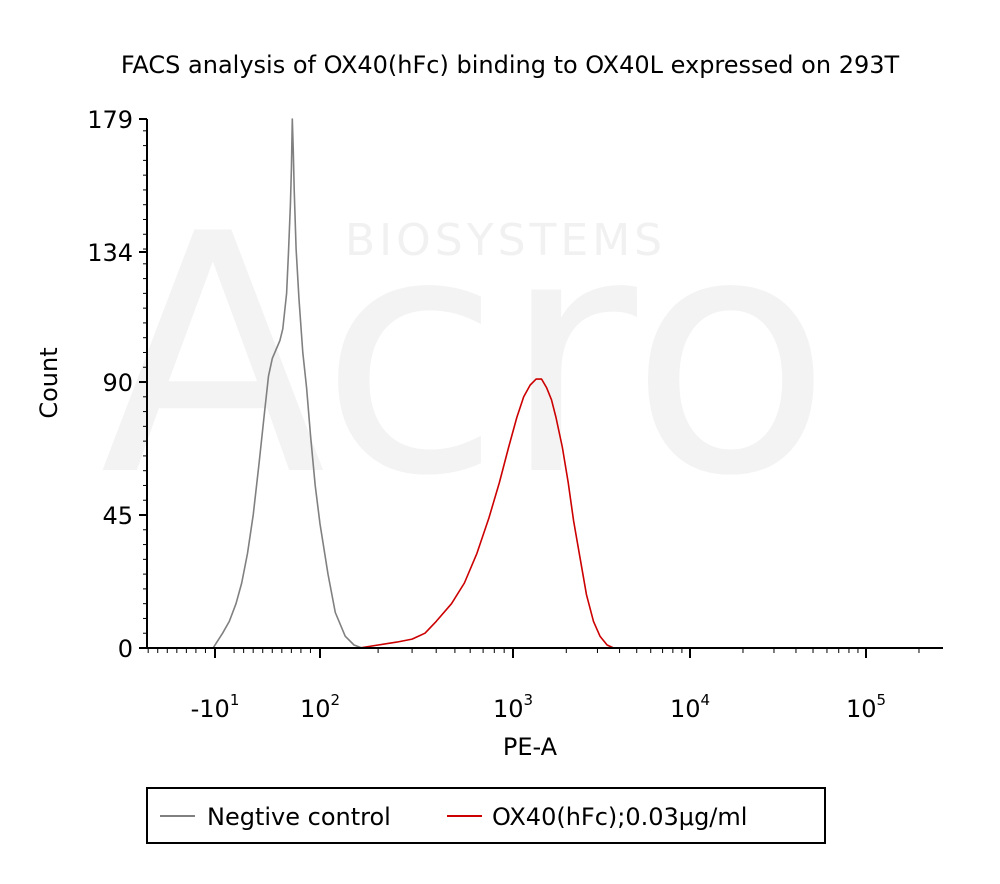 This screenshot has height=884, width=1000. Describe the element at coordinates (533, 685) in the screenshot. I see `x-axis-ticks: -101 10² 10³ 10⁴ 10⁵` at that location.